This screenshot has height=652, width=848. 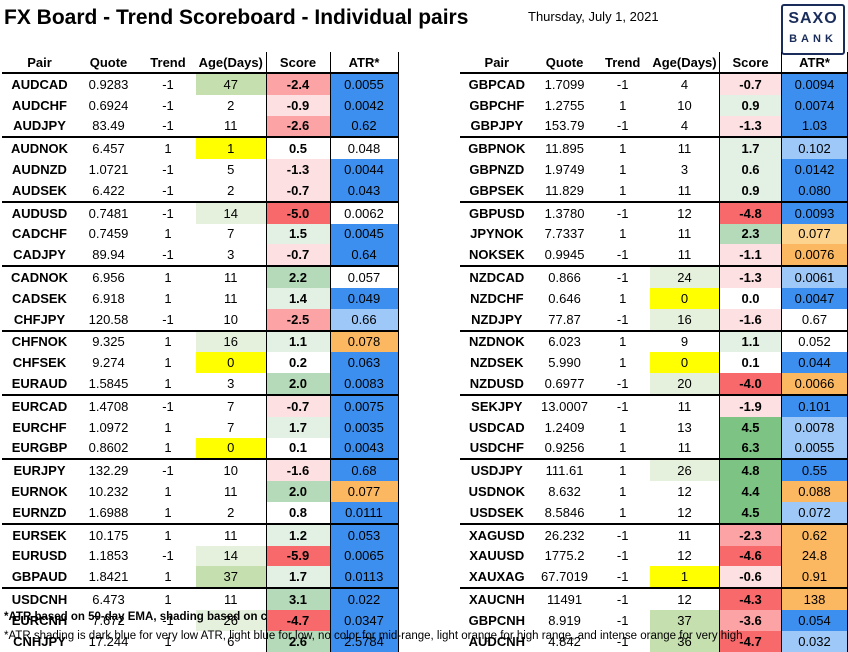 What do you see at coordinates (297, 234) in the screenshot?
I see `score-cell: 1.5` at bounding box center [297, 234].